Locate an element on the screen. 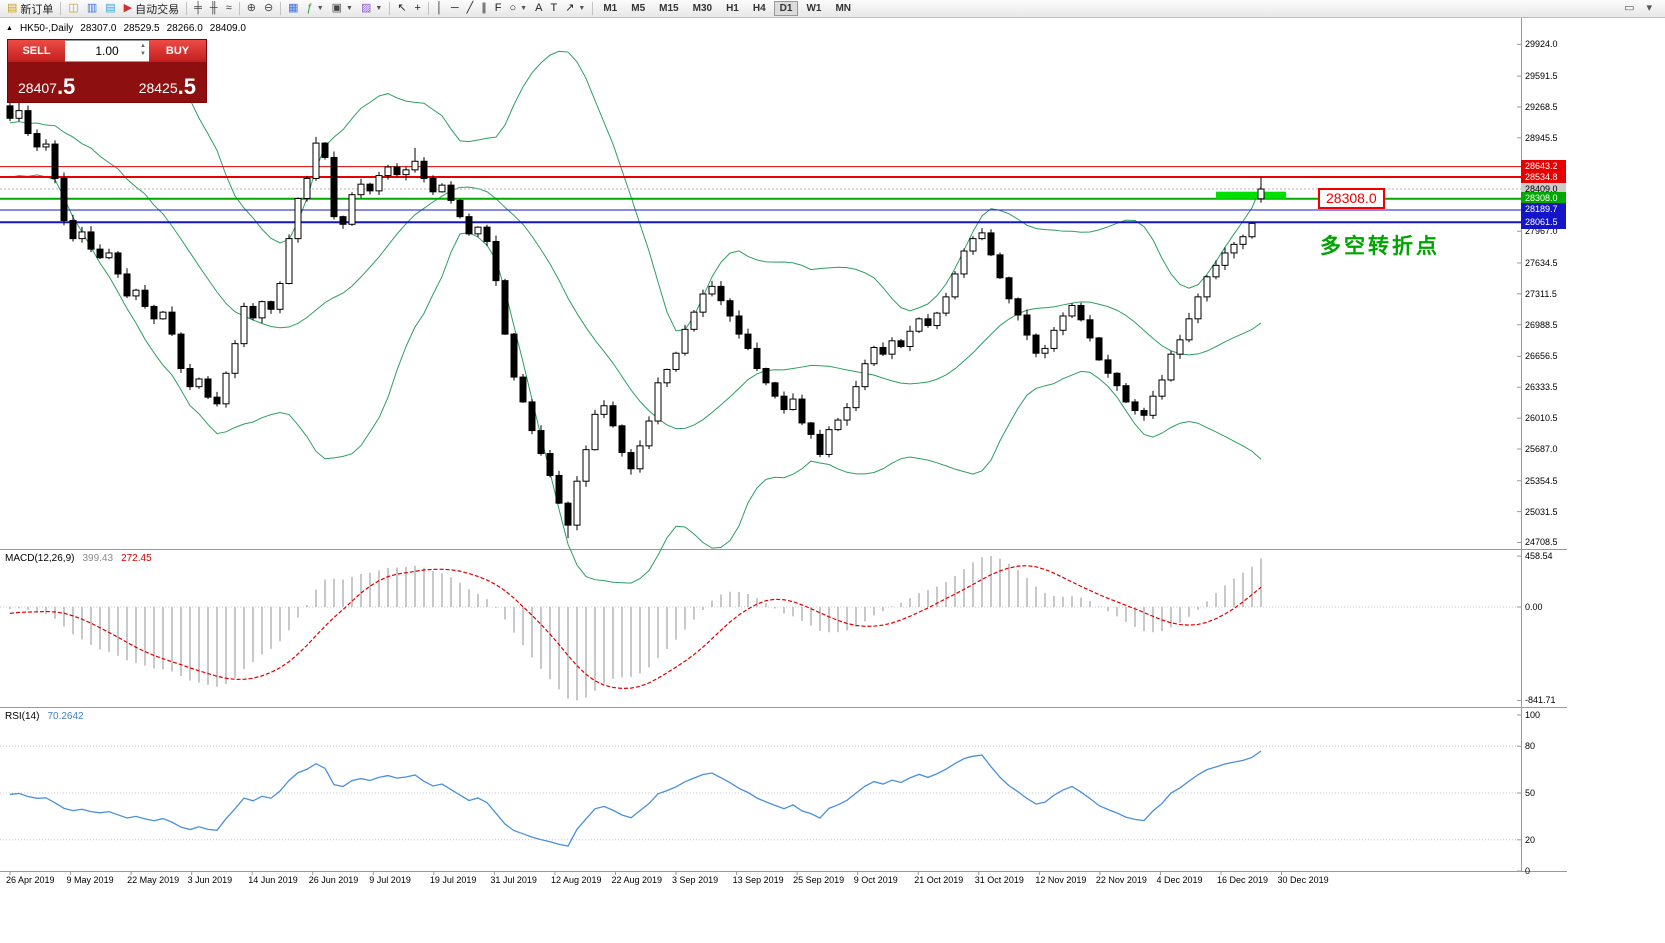  timeframe-m1-button: M1 is located at coordinates (610, 8).